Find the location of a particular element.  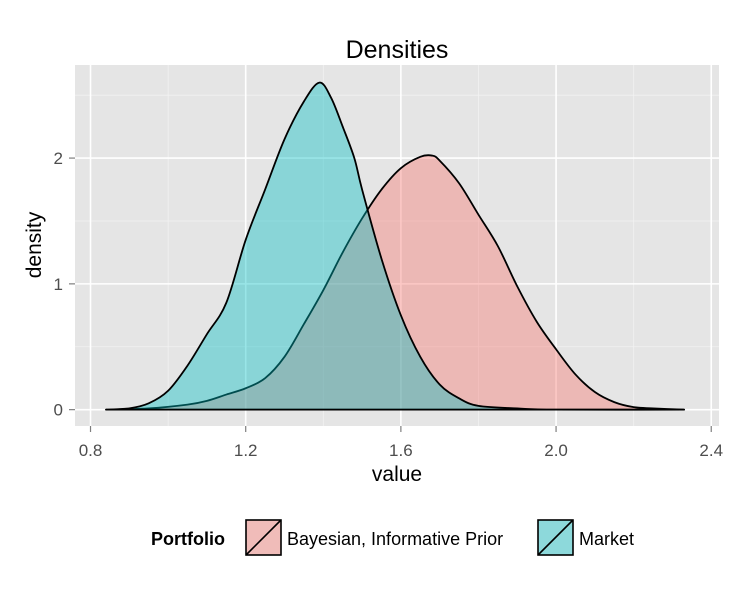

legend-item-bayesian: Bayesian, Informative Prior is located at coordinates (373, 537).